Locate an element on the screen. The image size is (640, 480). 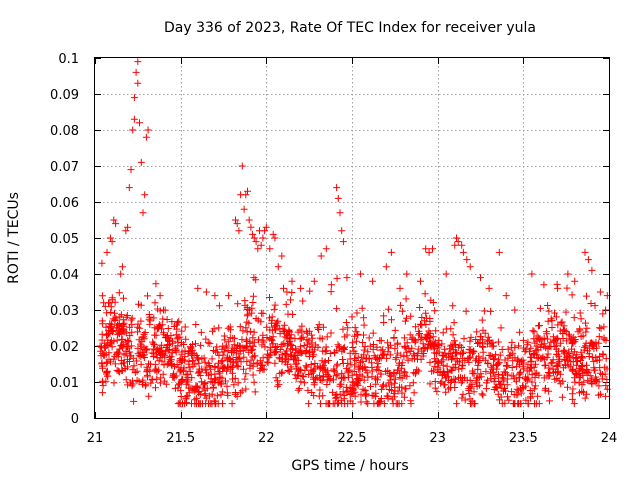
x-tick-label: 23.5 is located at coordinates (523, 438).